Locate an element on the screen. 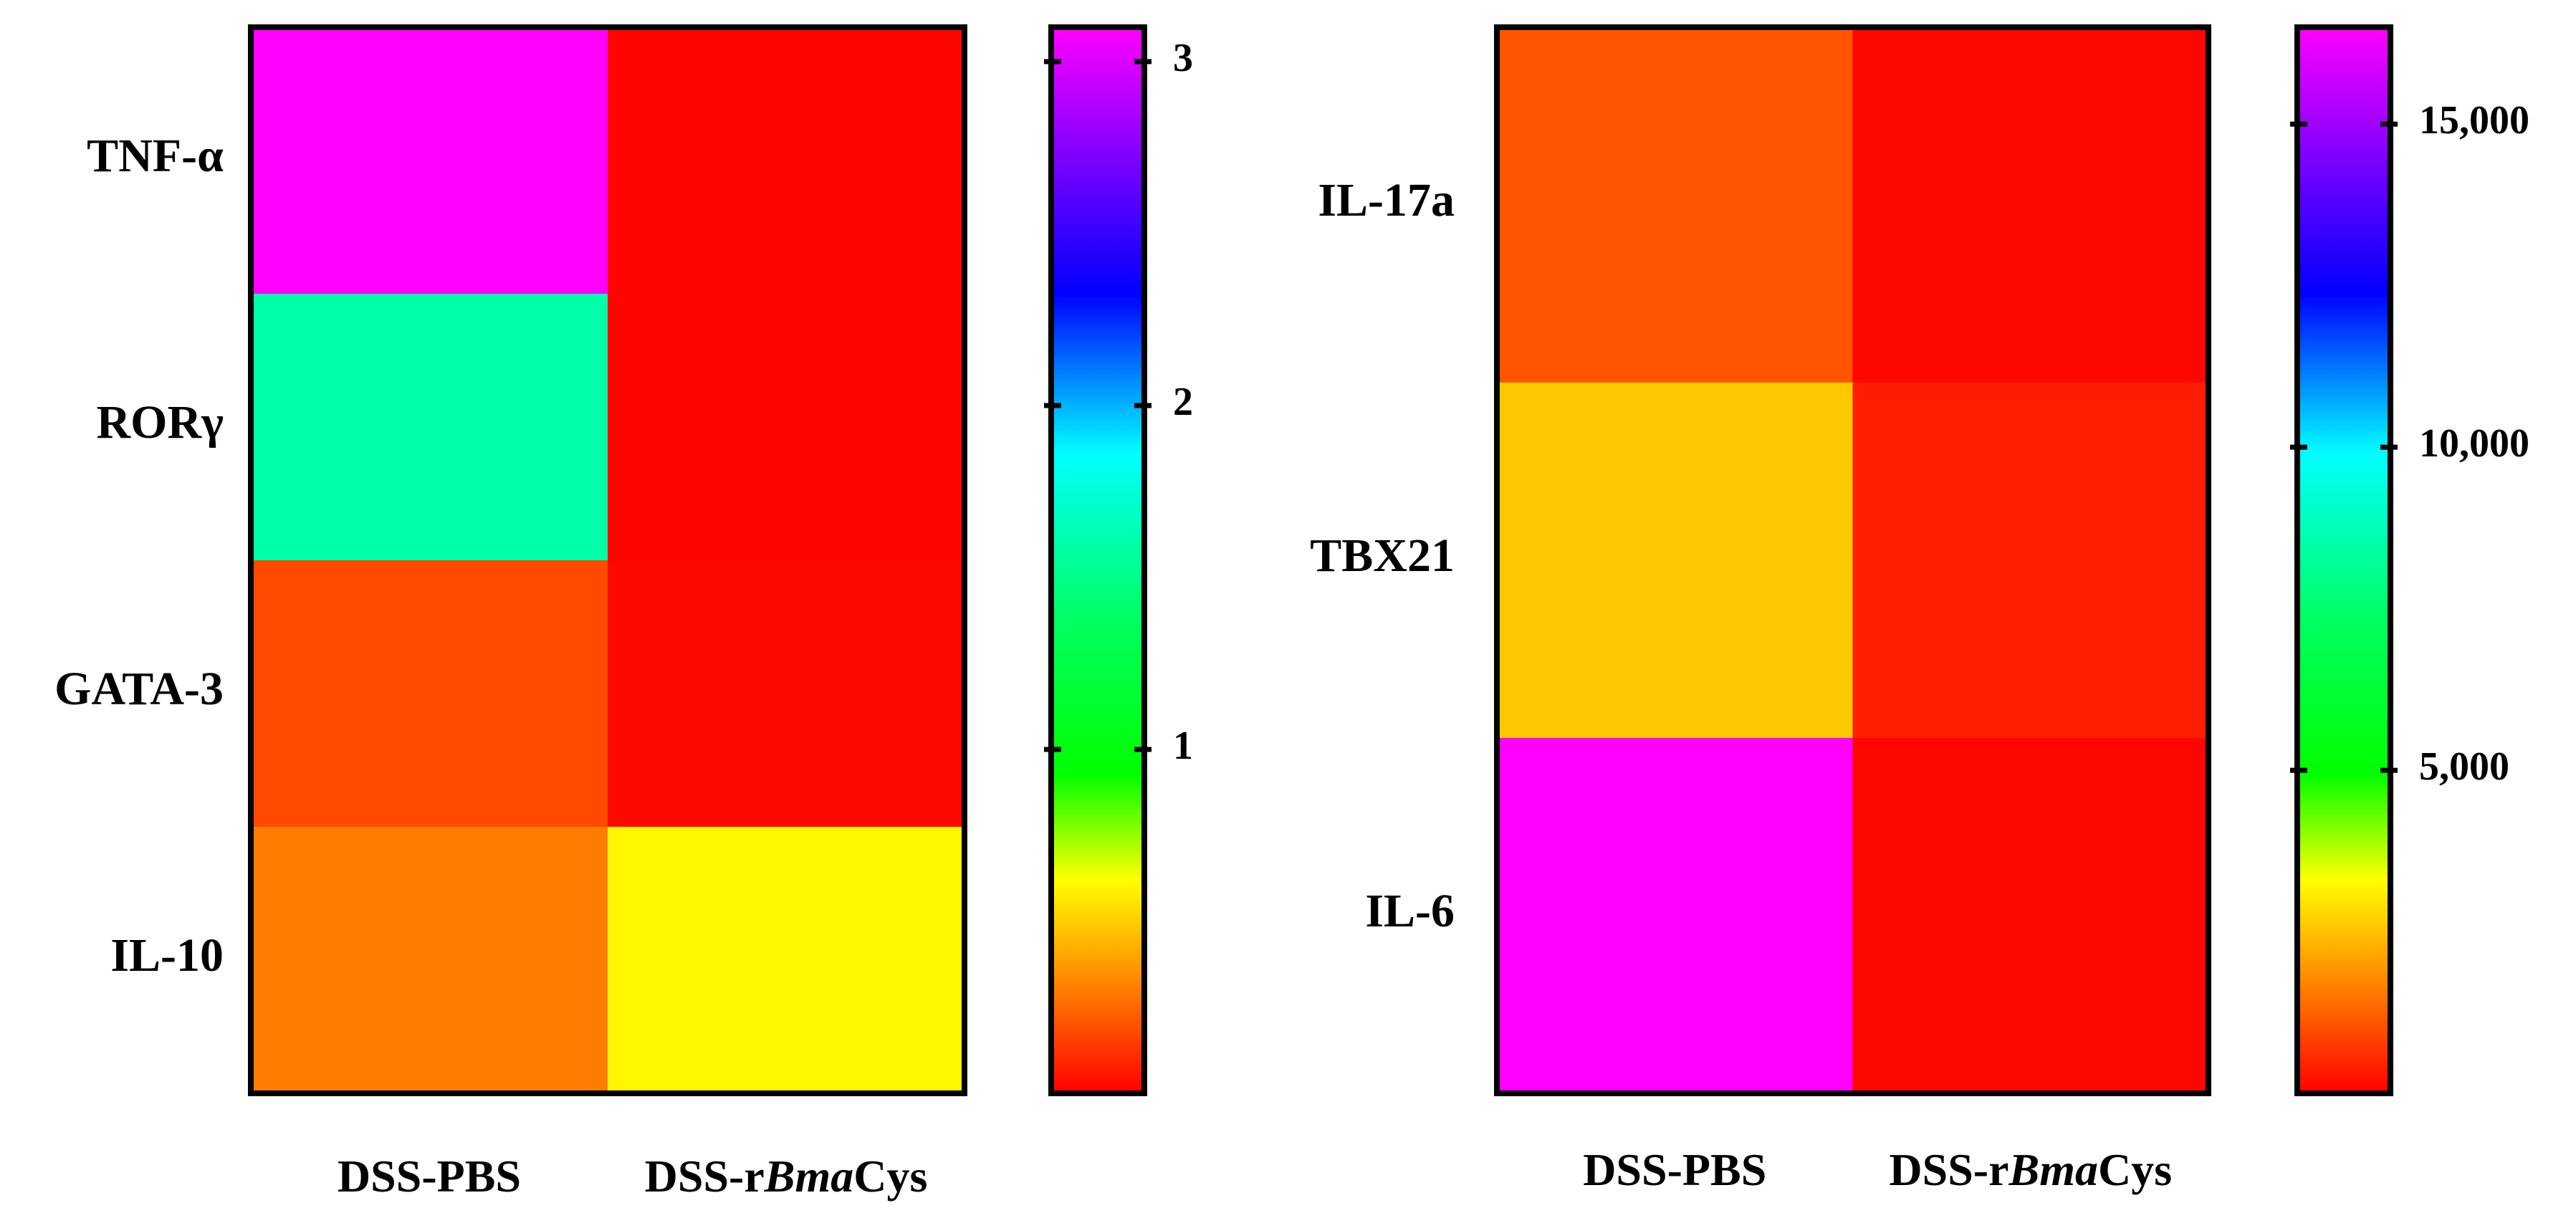 This screenshot has height=1213, width=2576. colorbar-tick-label: 5,000 is located at coordinates (2464, 767).